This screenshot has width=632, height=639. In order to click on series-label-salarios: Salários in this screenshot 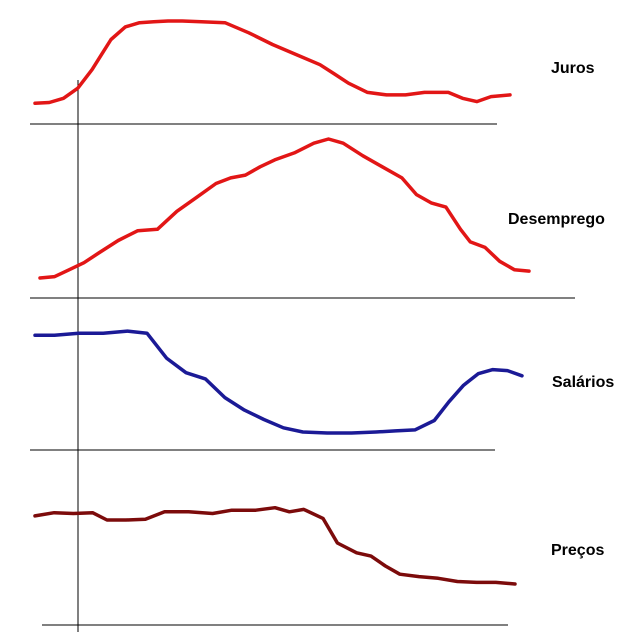, I will do `click(583, 382)`.